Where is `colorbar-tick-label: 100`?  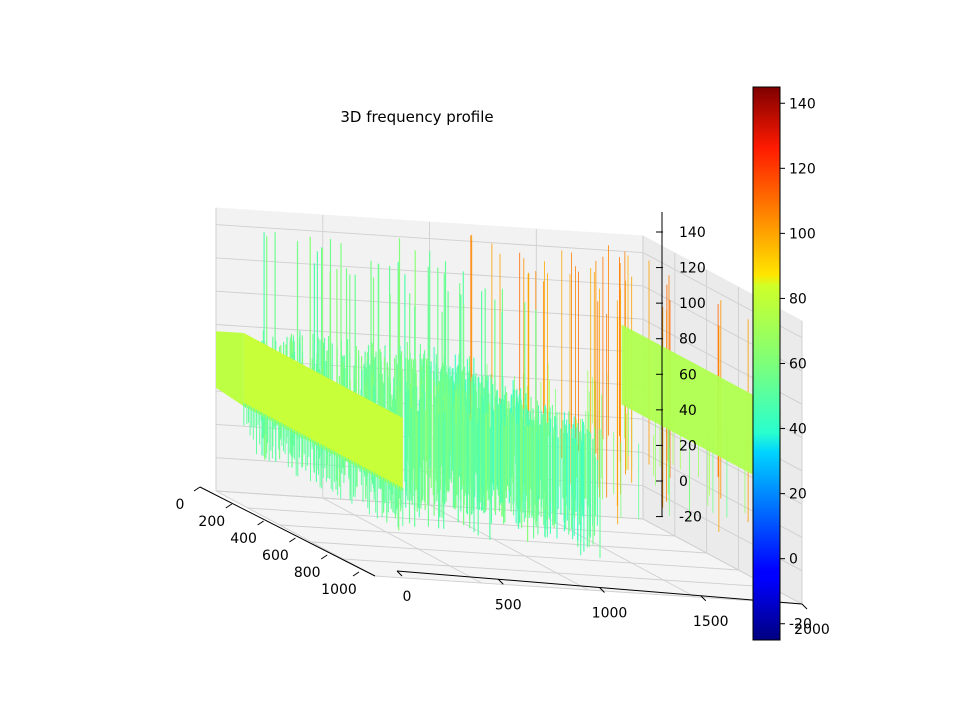 colorbar-tick-label: 100 is located at coordinates (802, 234).